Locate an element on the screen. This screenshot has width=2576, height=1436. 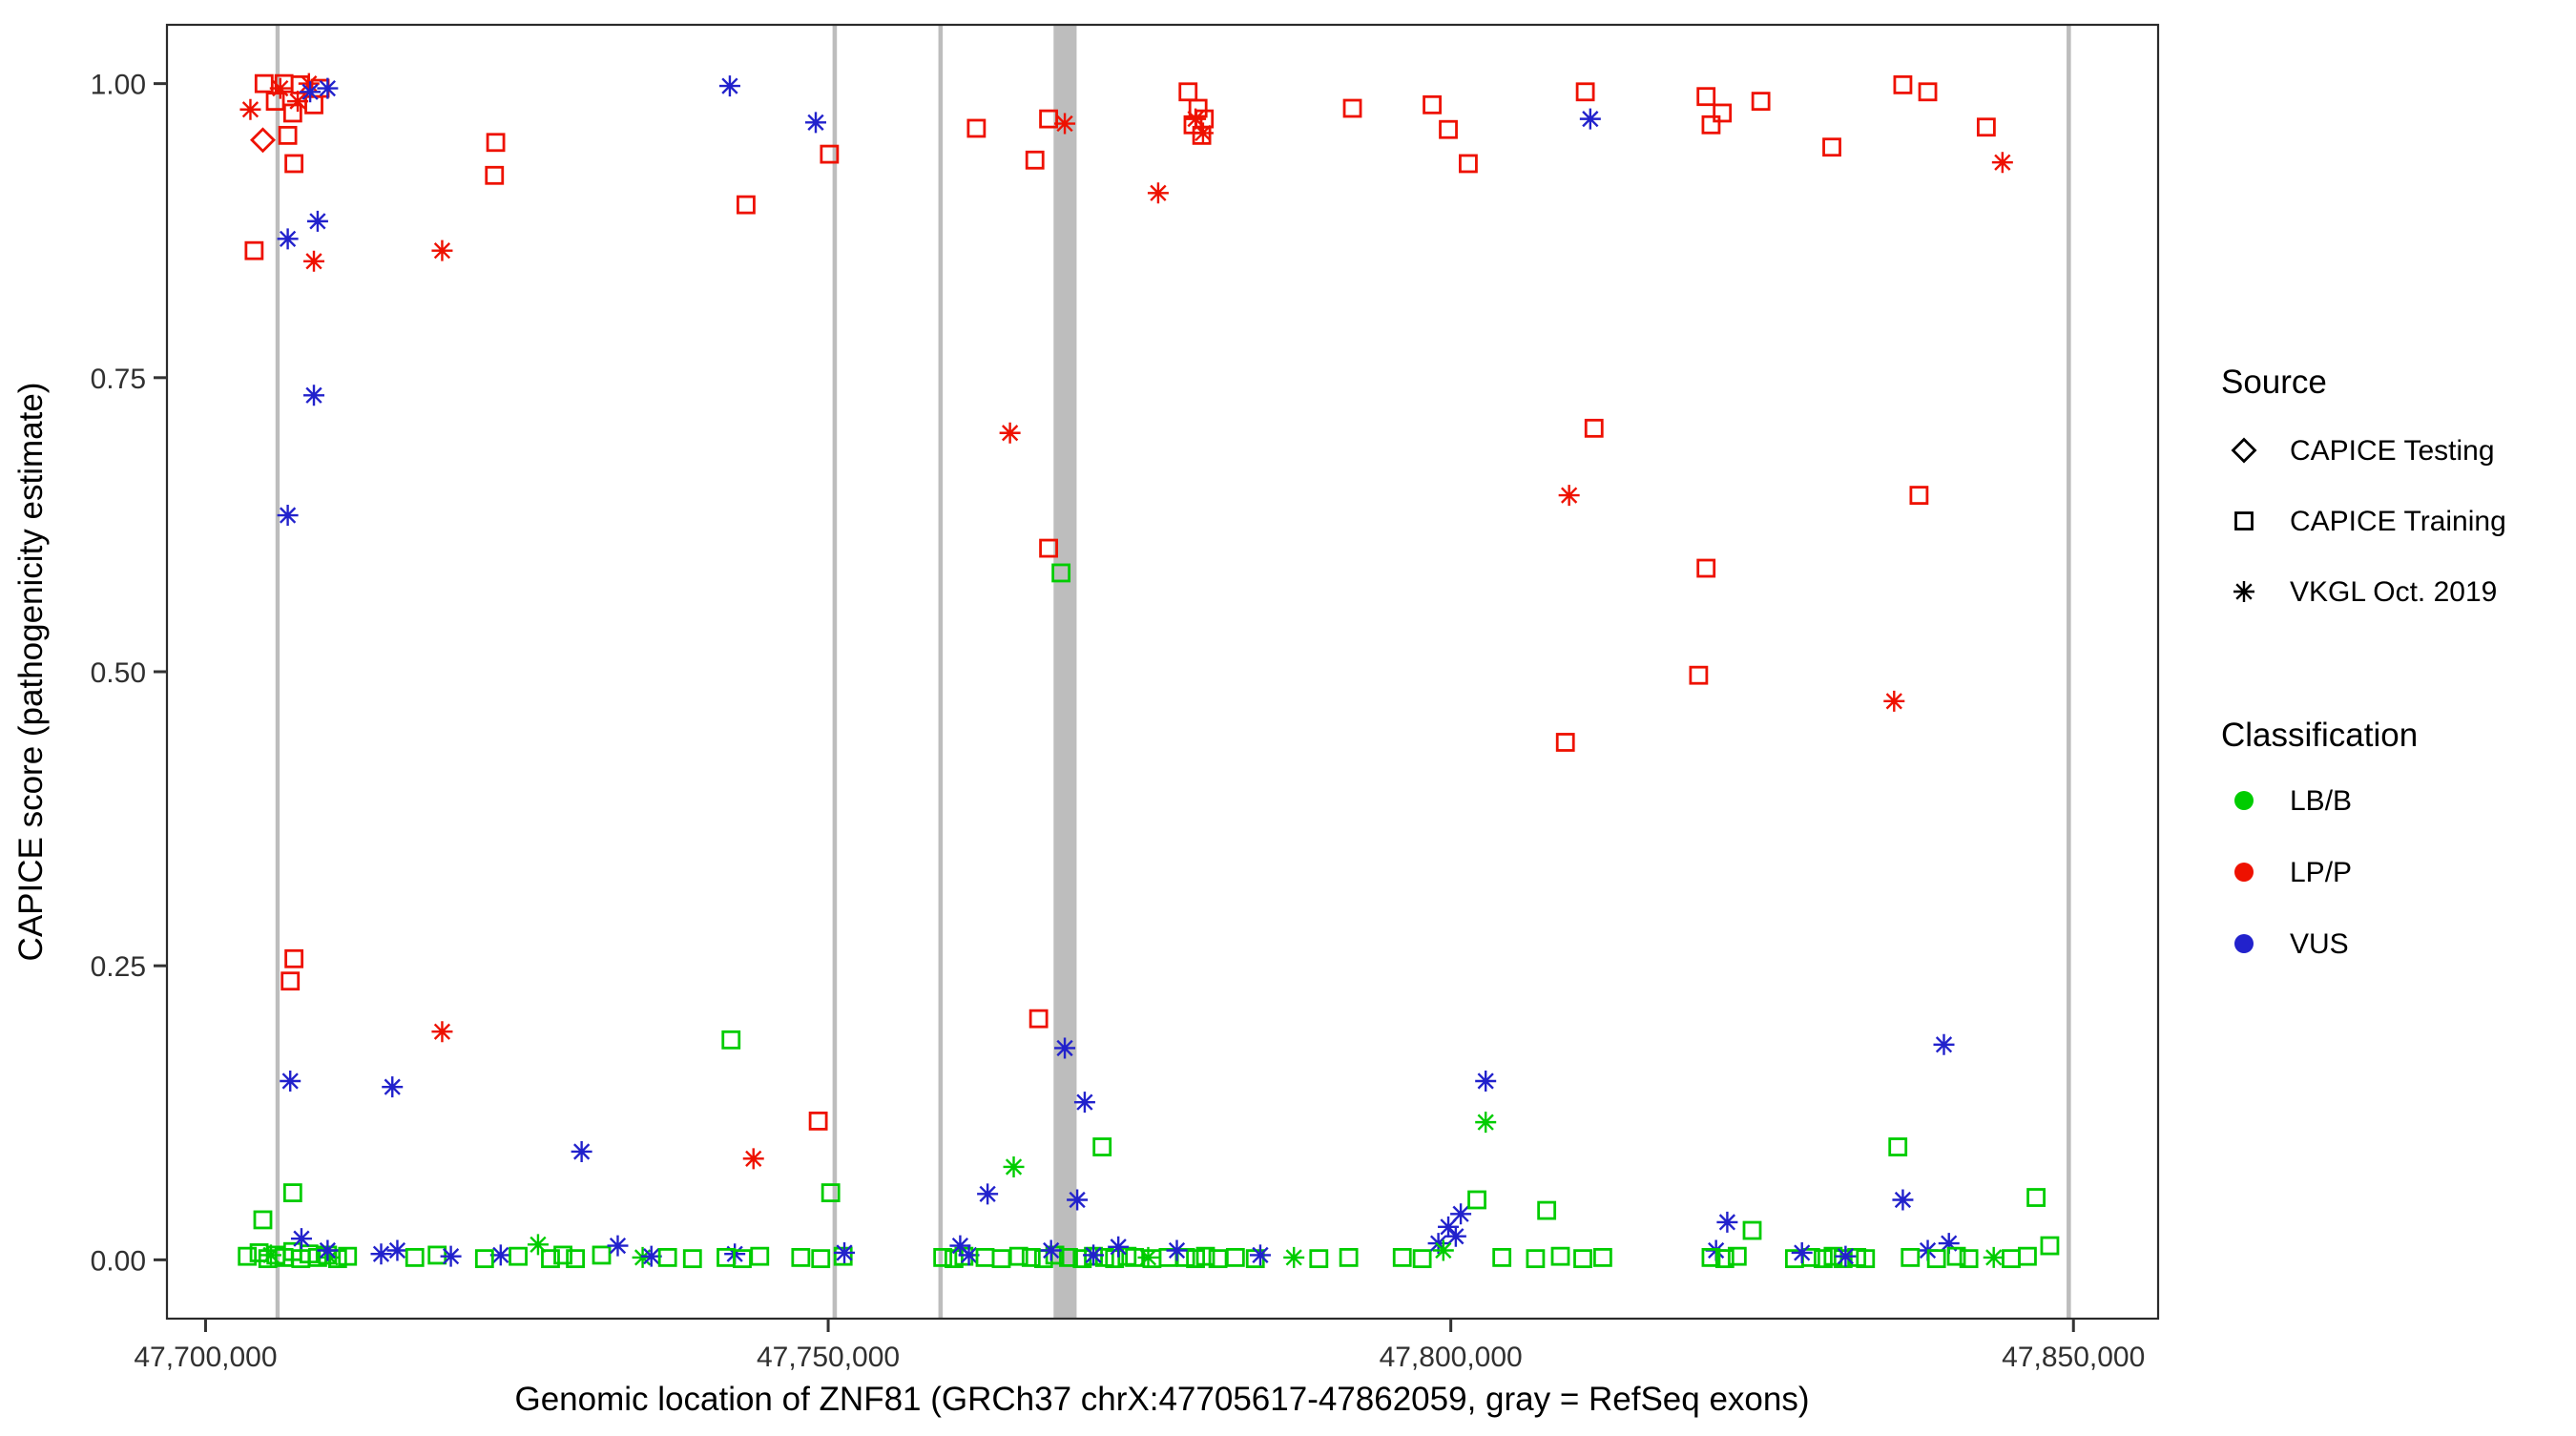
square-legend-icon is located at coordinates (2244, 521).